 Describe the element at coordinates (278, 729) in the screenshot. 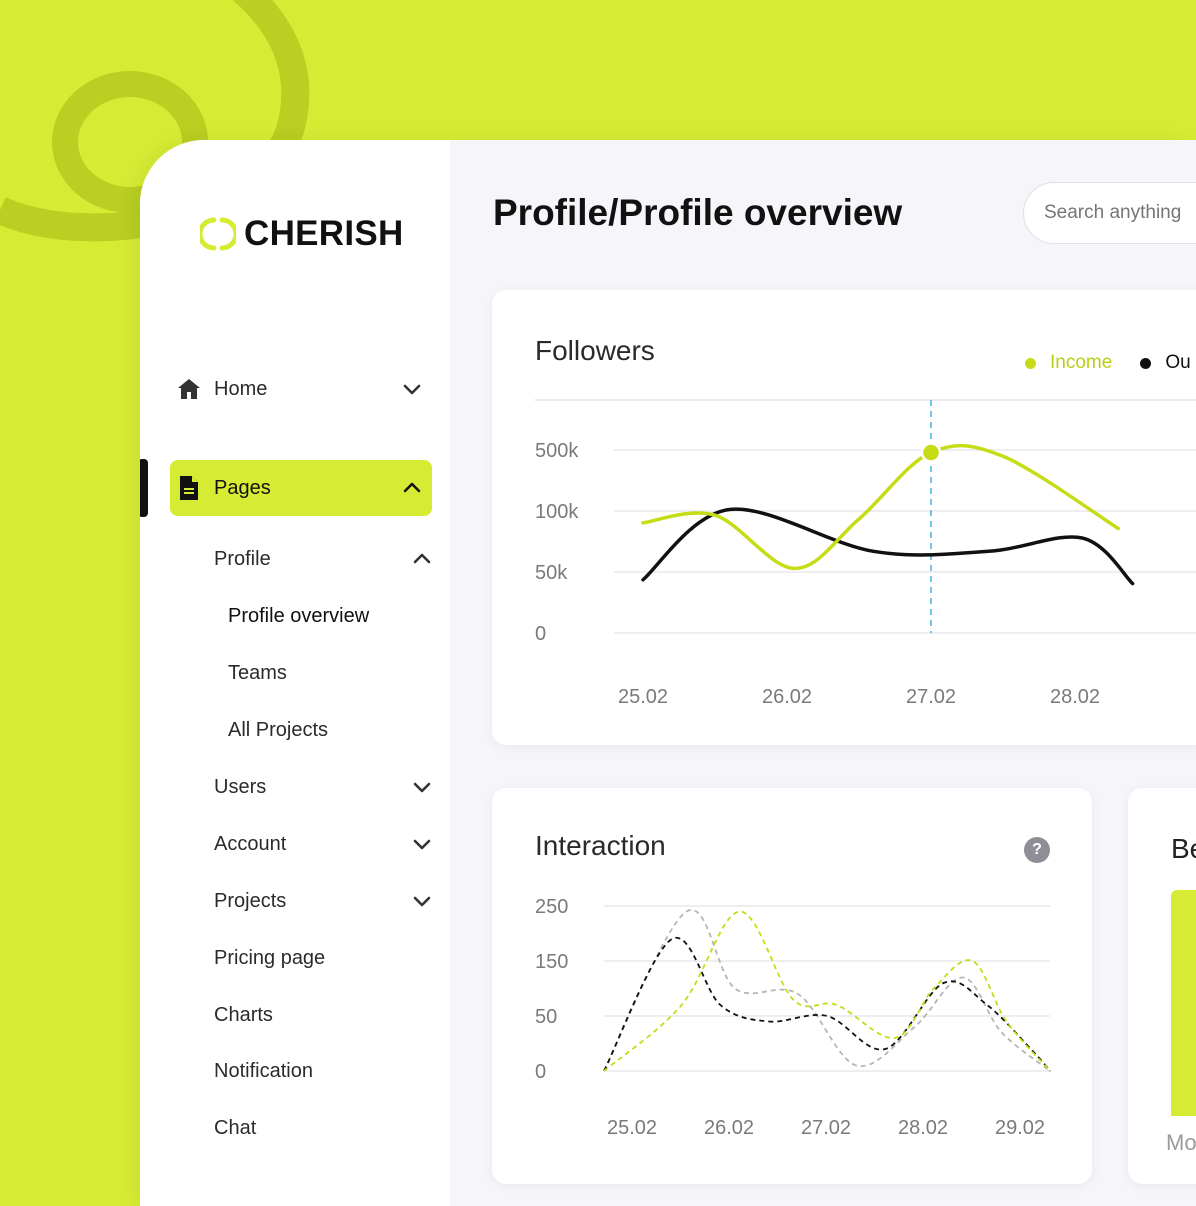

I see `sidebar-item-label: All Projects` at that location.